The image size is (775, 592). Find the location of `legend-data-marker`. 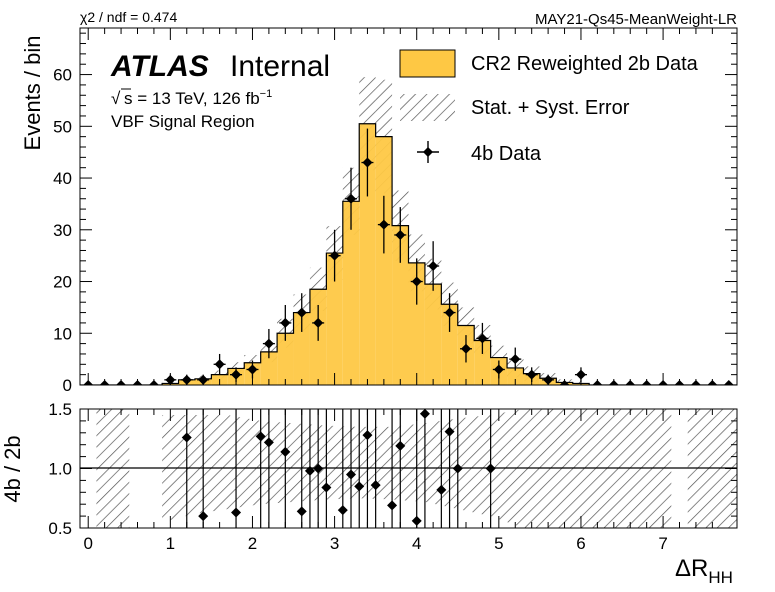

legend-data-marker is located at coordinates (428, 152).